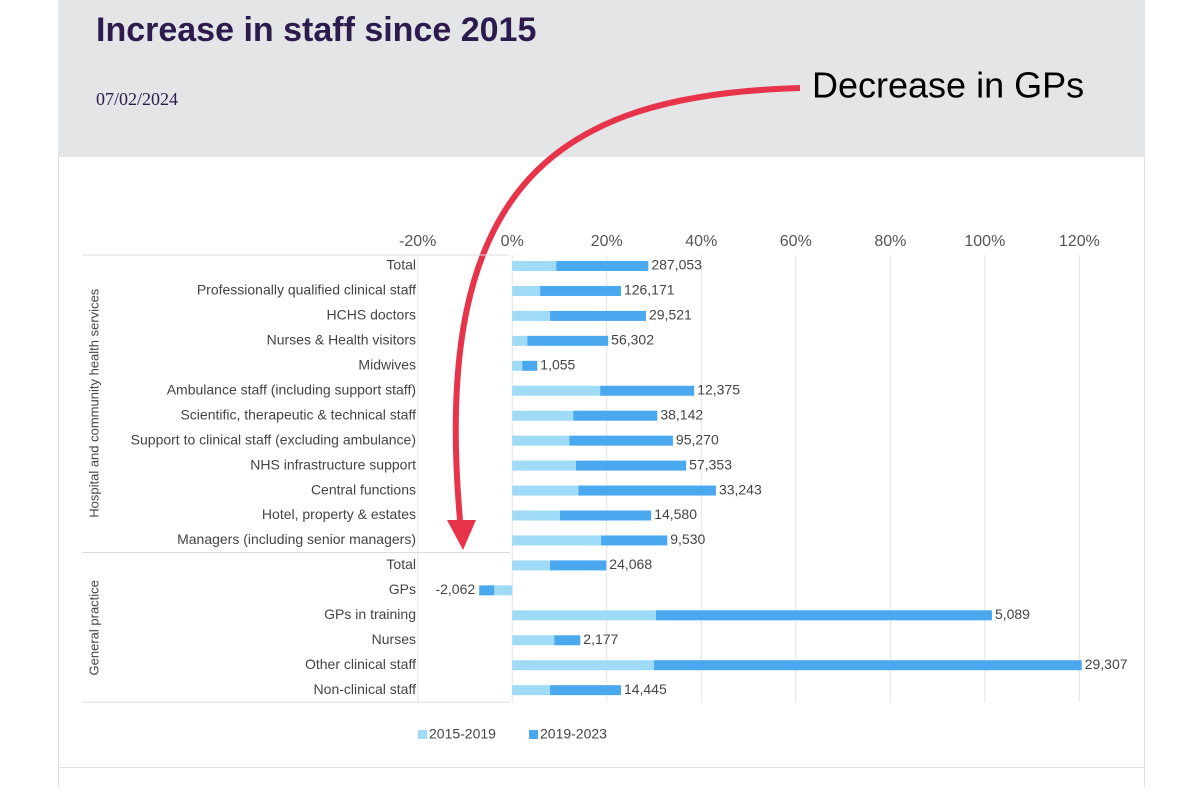  Describe the element at coordinates (387, 365) in the screenshot. I see `category-label: Midwives` at that location.